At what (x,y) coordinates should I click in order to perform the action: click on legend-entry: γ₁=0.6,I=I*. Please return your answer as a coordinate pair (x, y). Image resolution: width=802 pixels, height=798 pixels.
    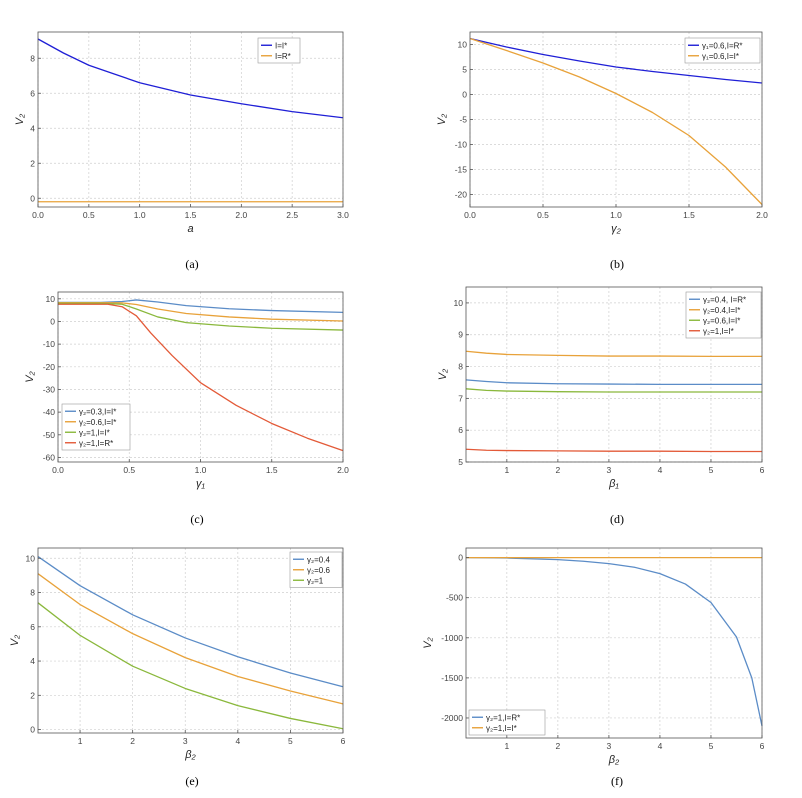
    Looking at the image, I should click on (720, 56).